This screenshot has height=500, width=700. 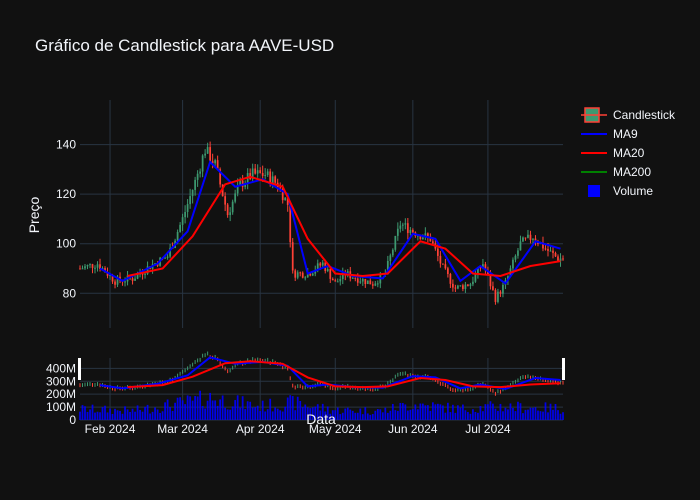 I want to click on rangeslider-handle-left, so click(x=79, y=369).